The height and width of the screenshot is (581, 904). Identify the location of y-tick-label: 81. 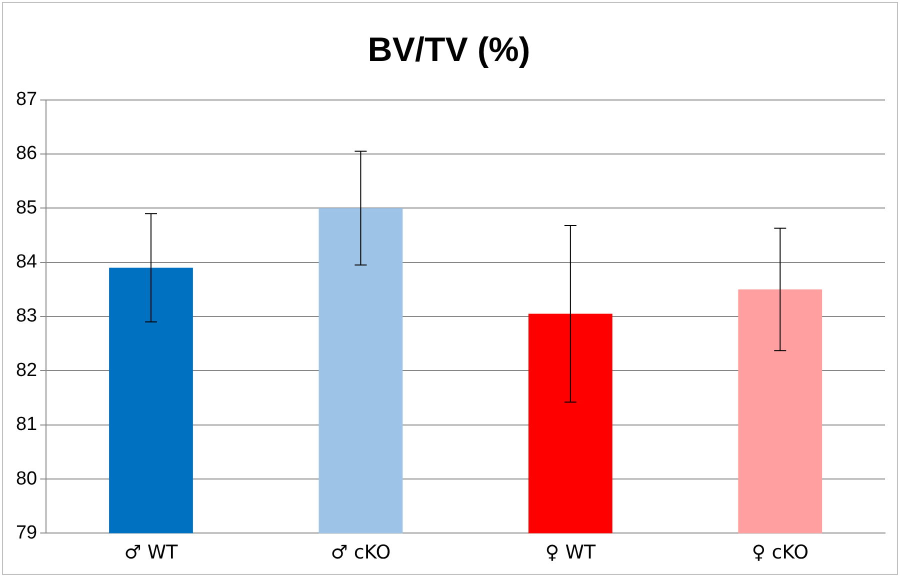
(27, 425).